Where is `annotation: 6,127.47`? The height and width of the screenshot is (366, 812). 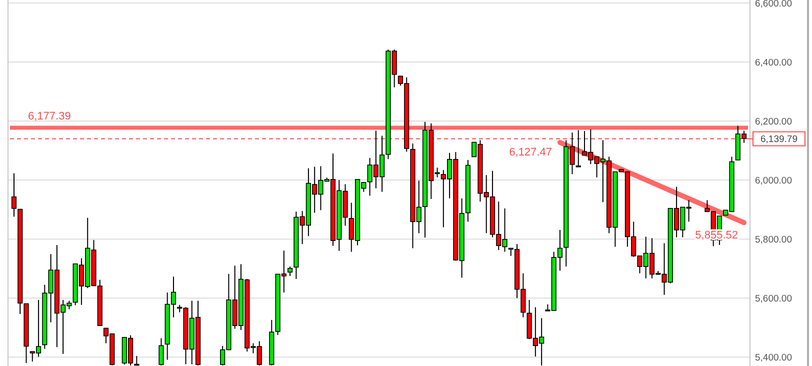 annotation: 6,127.47 is located at coordinates (530, 152).